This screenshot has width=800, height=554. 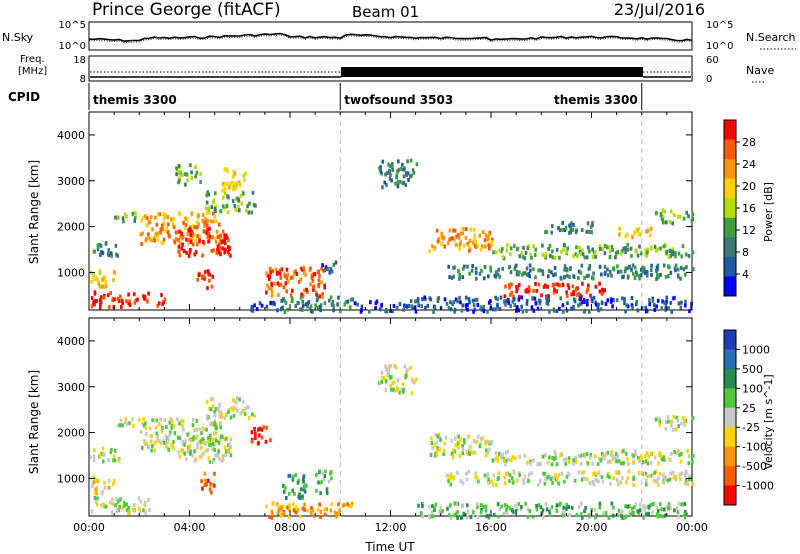 What do you see at coordinates (71, 135) in the screenshot?
I see `power-ytick-3: 4000` at bounding box center [71, 135].